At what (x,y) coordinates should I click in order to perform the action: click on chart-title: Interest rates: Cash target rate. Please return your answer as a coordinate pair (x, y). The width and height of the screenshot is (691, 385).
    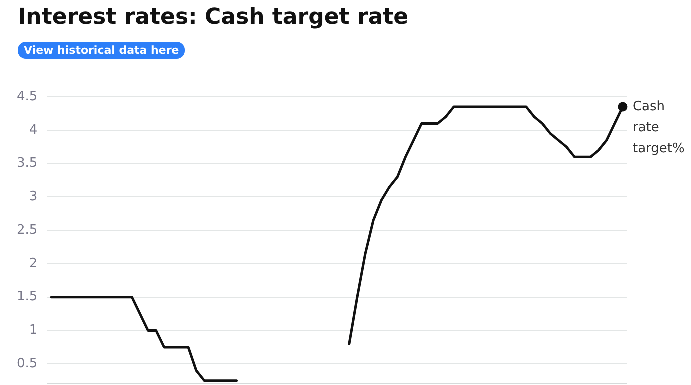
    Looking at the image, I should click on (213, 17).